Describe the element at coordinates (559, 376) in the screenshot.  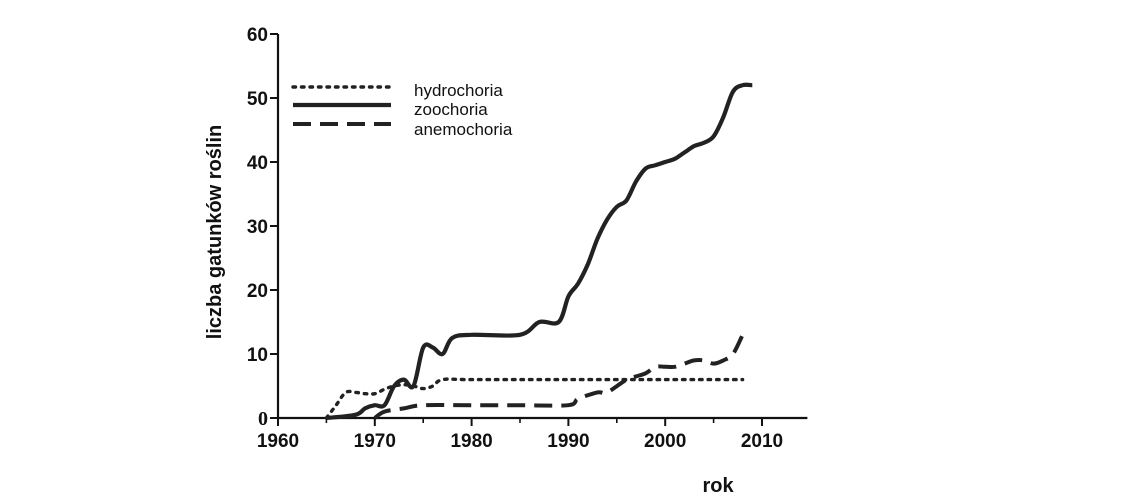
I see `series-line-anemochoria` at that location.